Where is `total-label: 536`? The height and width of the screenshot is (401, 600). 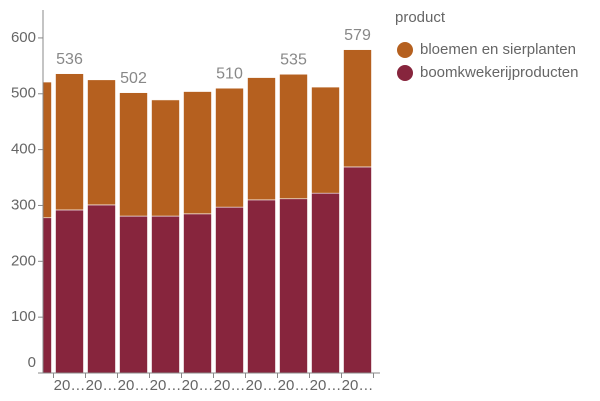 total-label: 536 is located at coordinates (69, 59).